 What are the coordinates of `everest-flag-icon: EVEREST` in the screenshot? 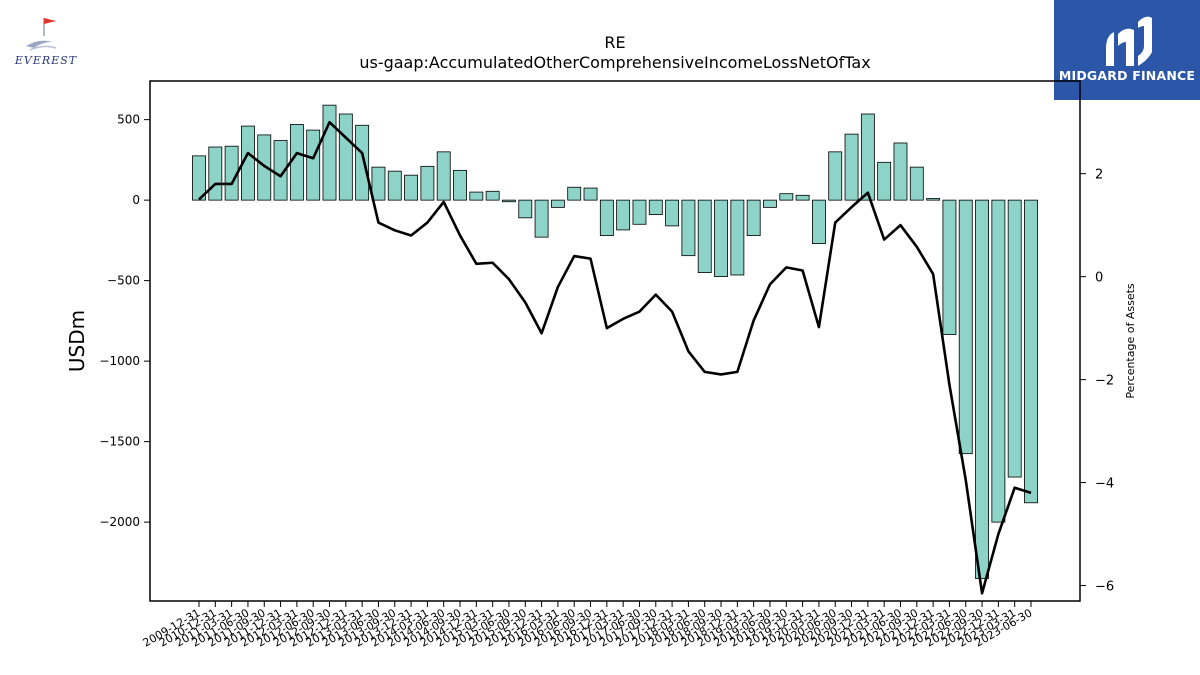 It's located at (46, 42).